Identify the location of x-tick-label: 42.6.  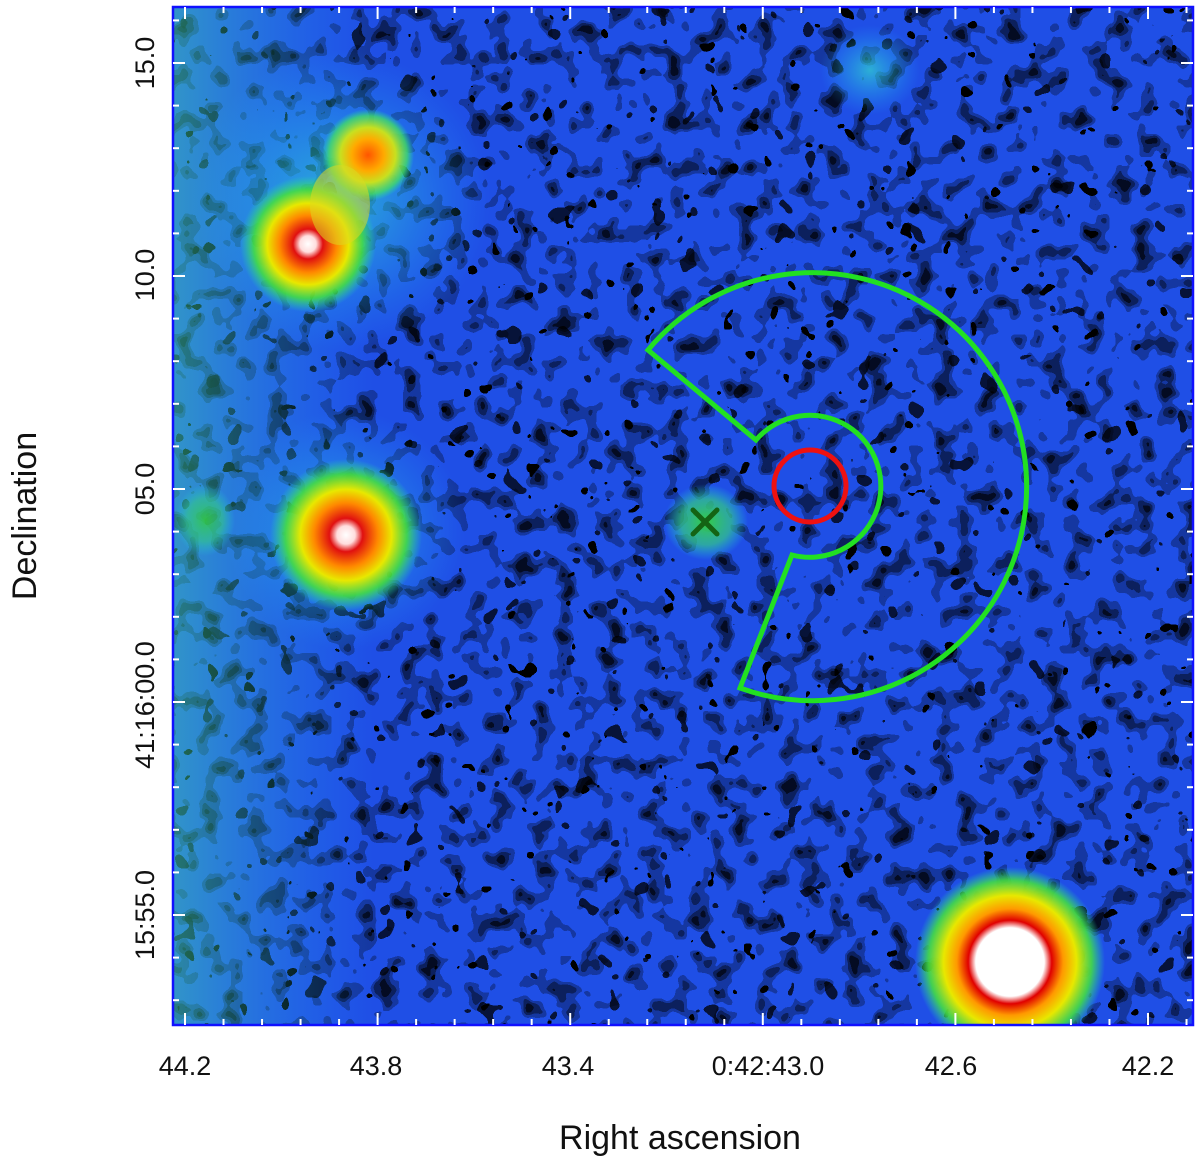
(951, 1066).